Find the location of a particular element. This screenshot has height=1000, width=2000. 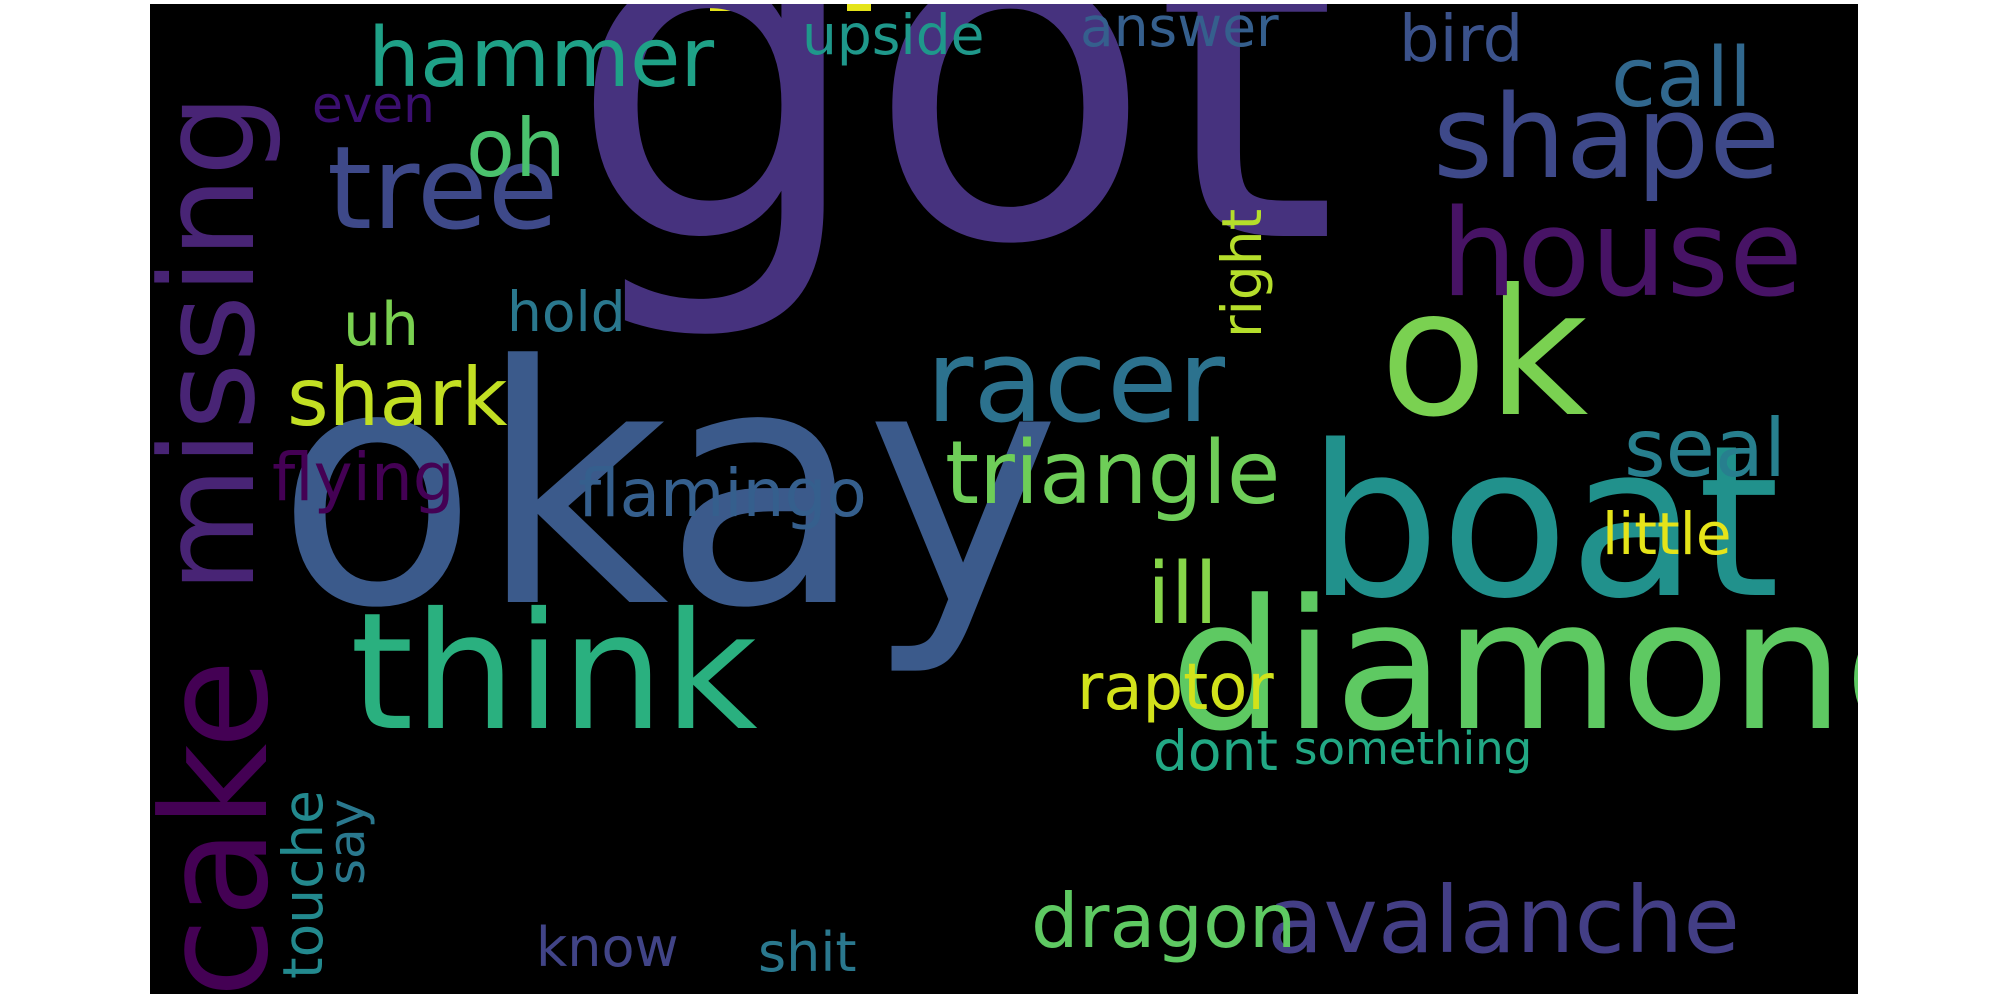

word-raptor: raptor is located at coordinates (1175, 688).